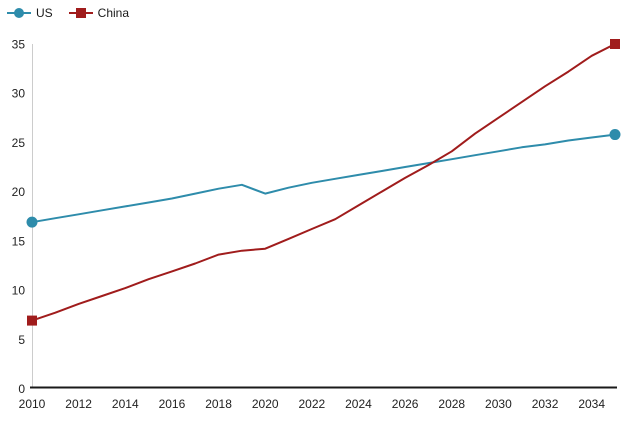  What do you see at coordinates (405, 404) in the screenshot?
I see `x-tick-label: 2026` at bounding box center [405, 404].